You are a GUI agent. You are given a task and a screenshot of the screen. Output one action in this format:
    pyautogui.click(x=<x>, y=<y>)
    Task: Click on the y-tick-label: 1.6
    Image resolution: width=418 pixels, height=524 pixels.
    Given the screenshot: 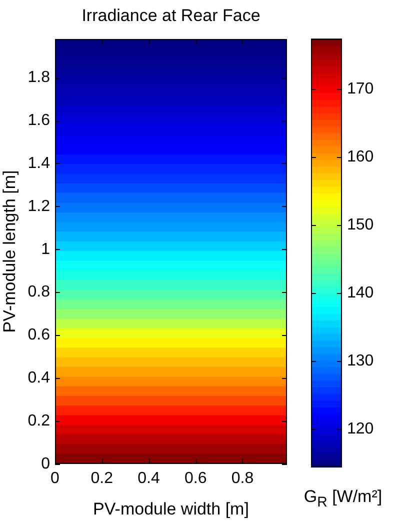 What is the action you would take?
    pyautogui.click(x=39, y=120)
    